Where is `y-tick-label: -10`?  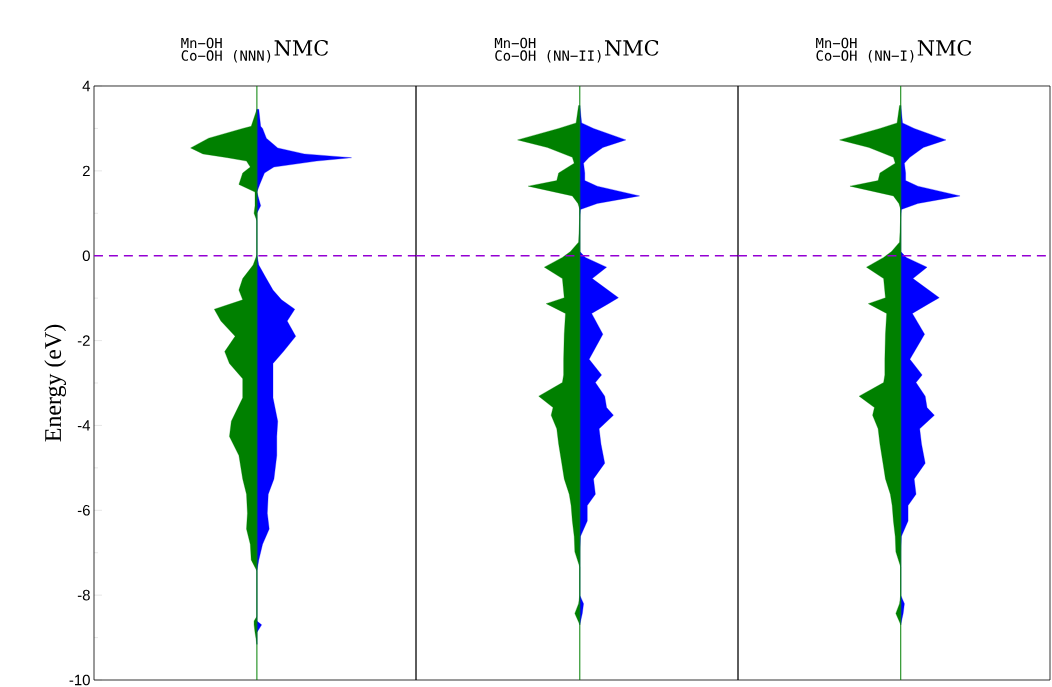 y-tick-label: -10 is located at coordinates (79, 680).